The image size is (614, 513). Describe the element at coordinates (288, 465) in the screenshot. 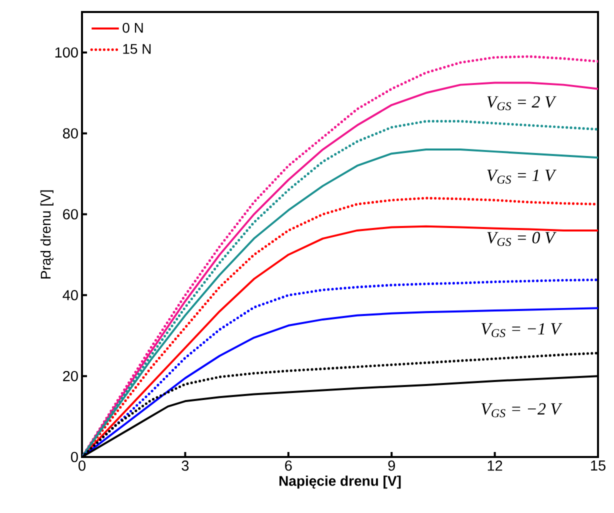

I see `x-tick-label: 6` at that location.